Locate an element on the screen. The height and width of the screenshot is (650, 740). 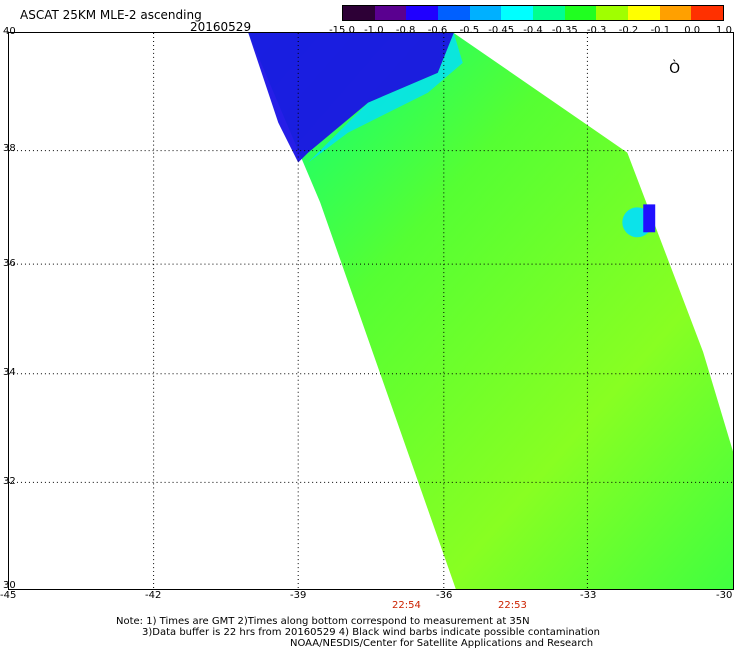
colorbar-label: 0.0 is located at coordinates (692, 30).